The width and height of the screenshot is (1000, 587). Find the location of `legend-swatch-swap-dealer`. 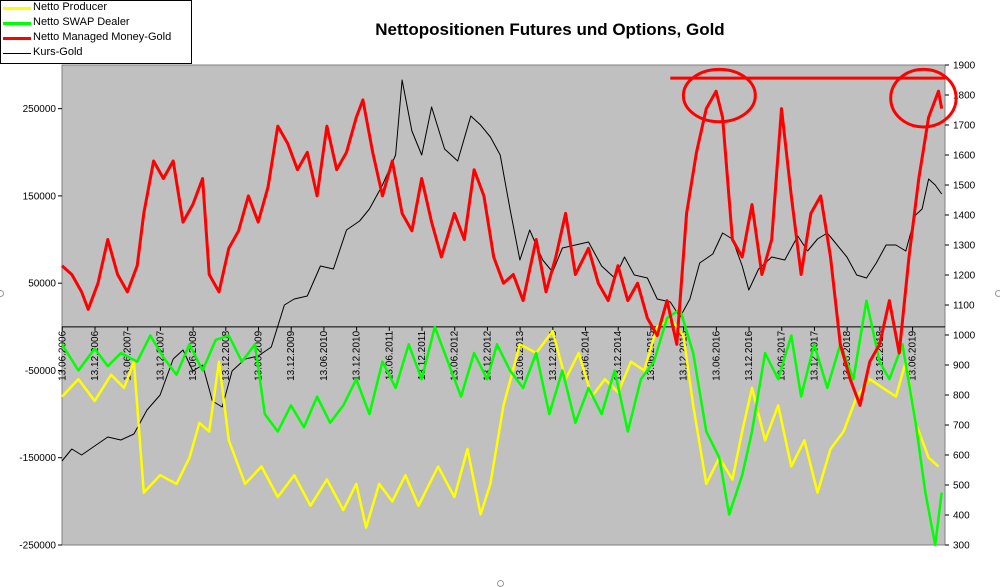

legend-swatch-swap-dealer is located at coordinates (17, 23).